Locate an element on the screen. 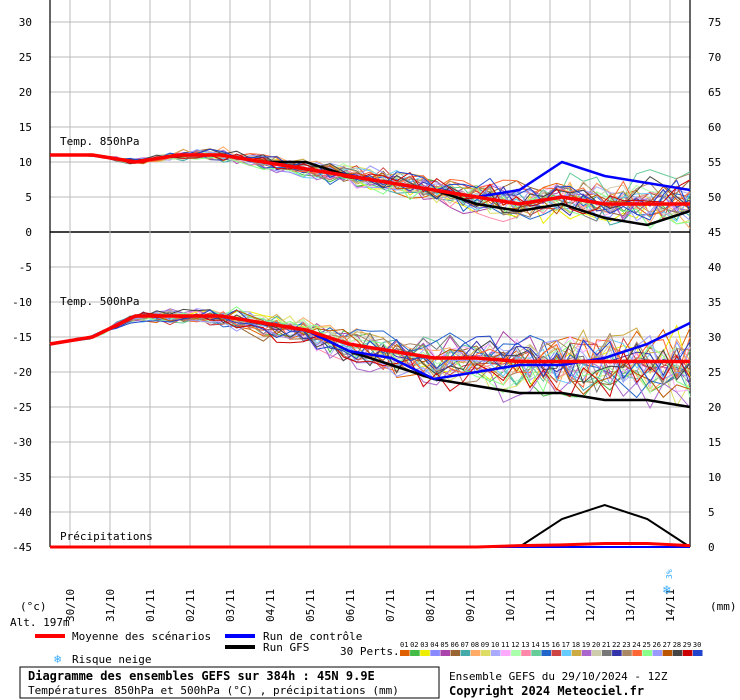 The height and width of the screenshot is (700, 740). left-tick-label: 5 is located at coordinates (28, 197).